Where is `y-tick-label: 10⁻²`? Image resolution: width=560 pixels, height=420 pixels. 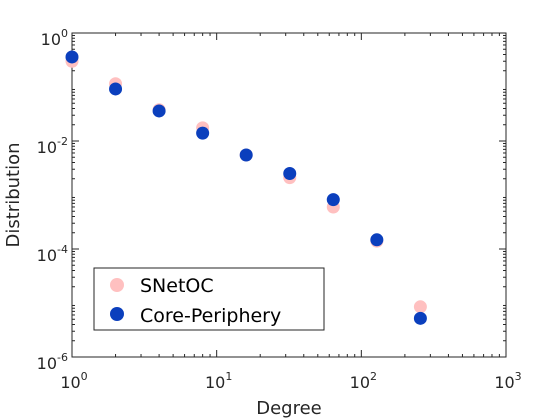 y-tick-label: 10⁻² is located at coordinates (52, 146).